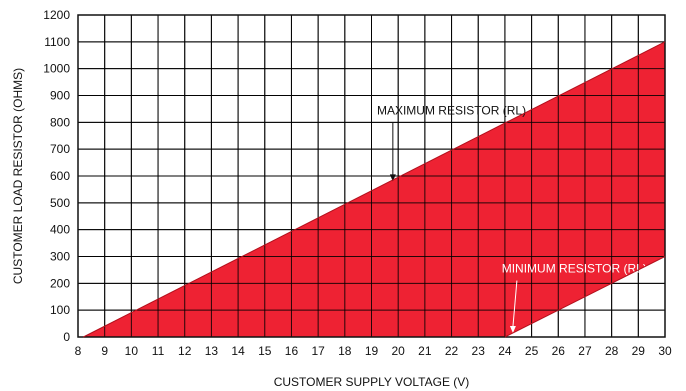  What do you see at coordinates (372, 382) in the screenshot?
I see `x-axis-title: CUSTOMER SUPPLY VOLTAGE (V)` at bounding box center [372, 382].